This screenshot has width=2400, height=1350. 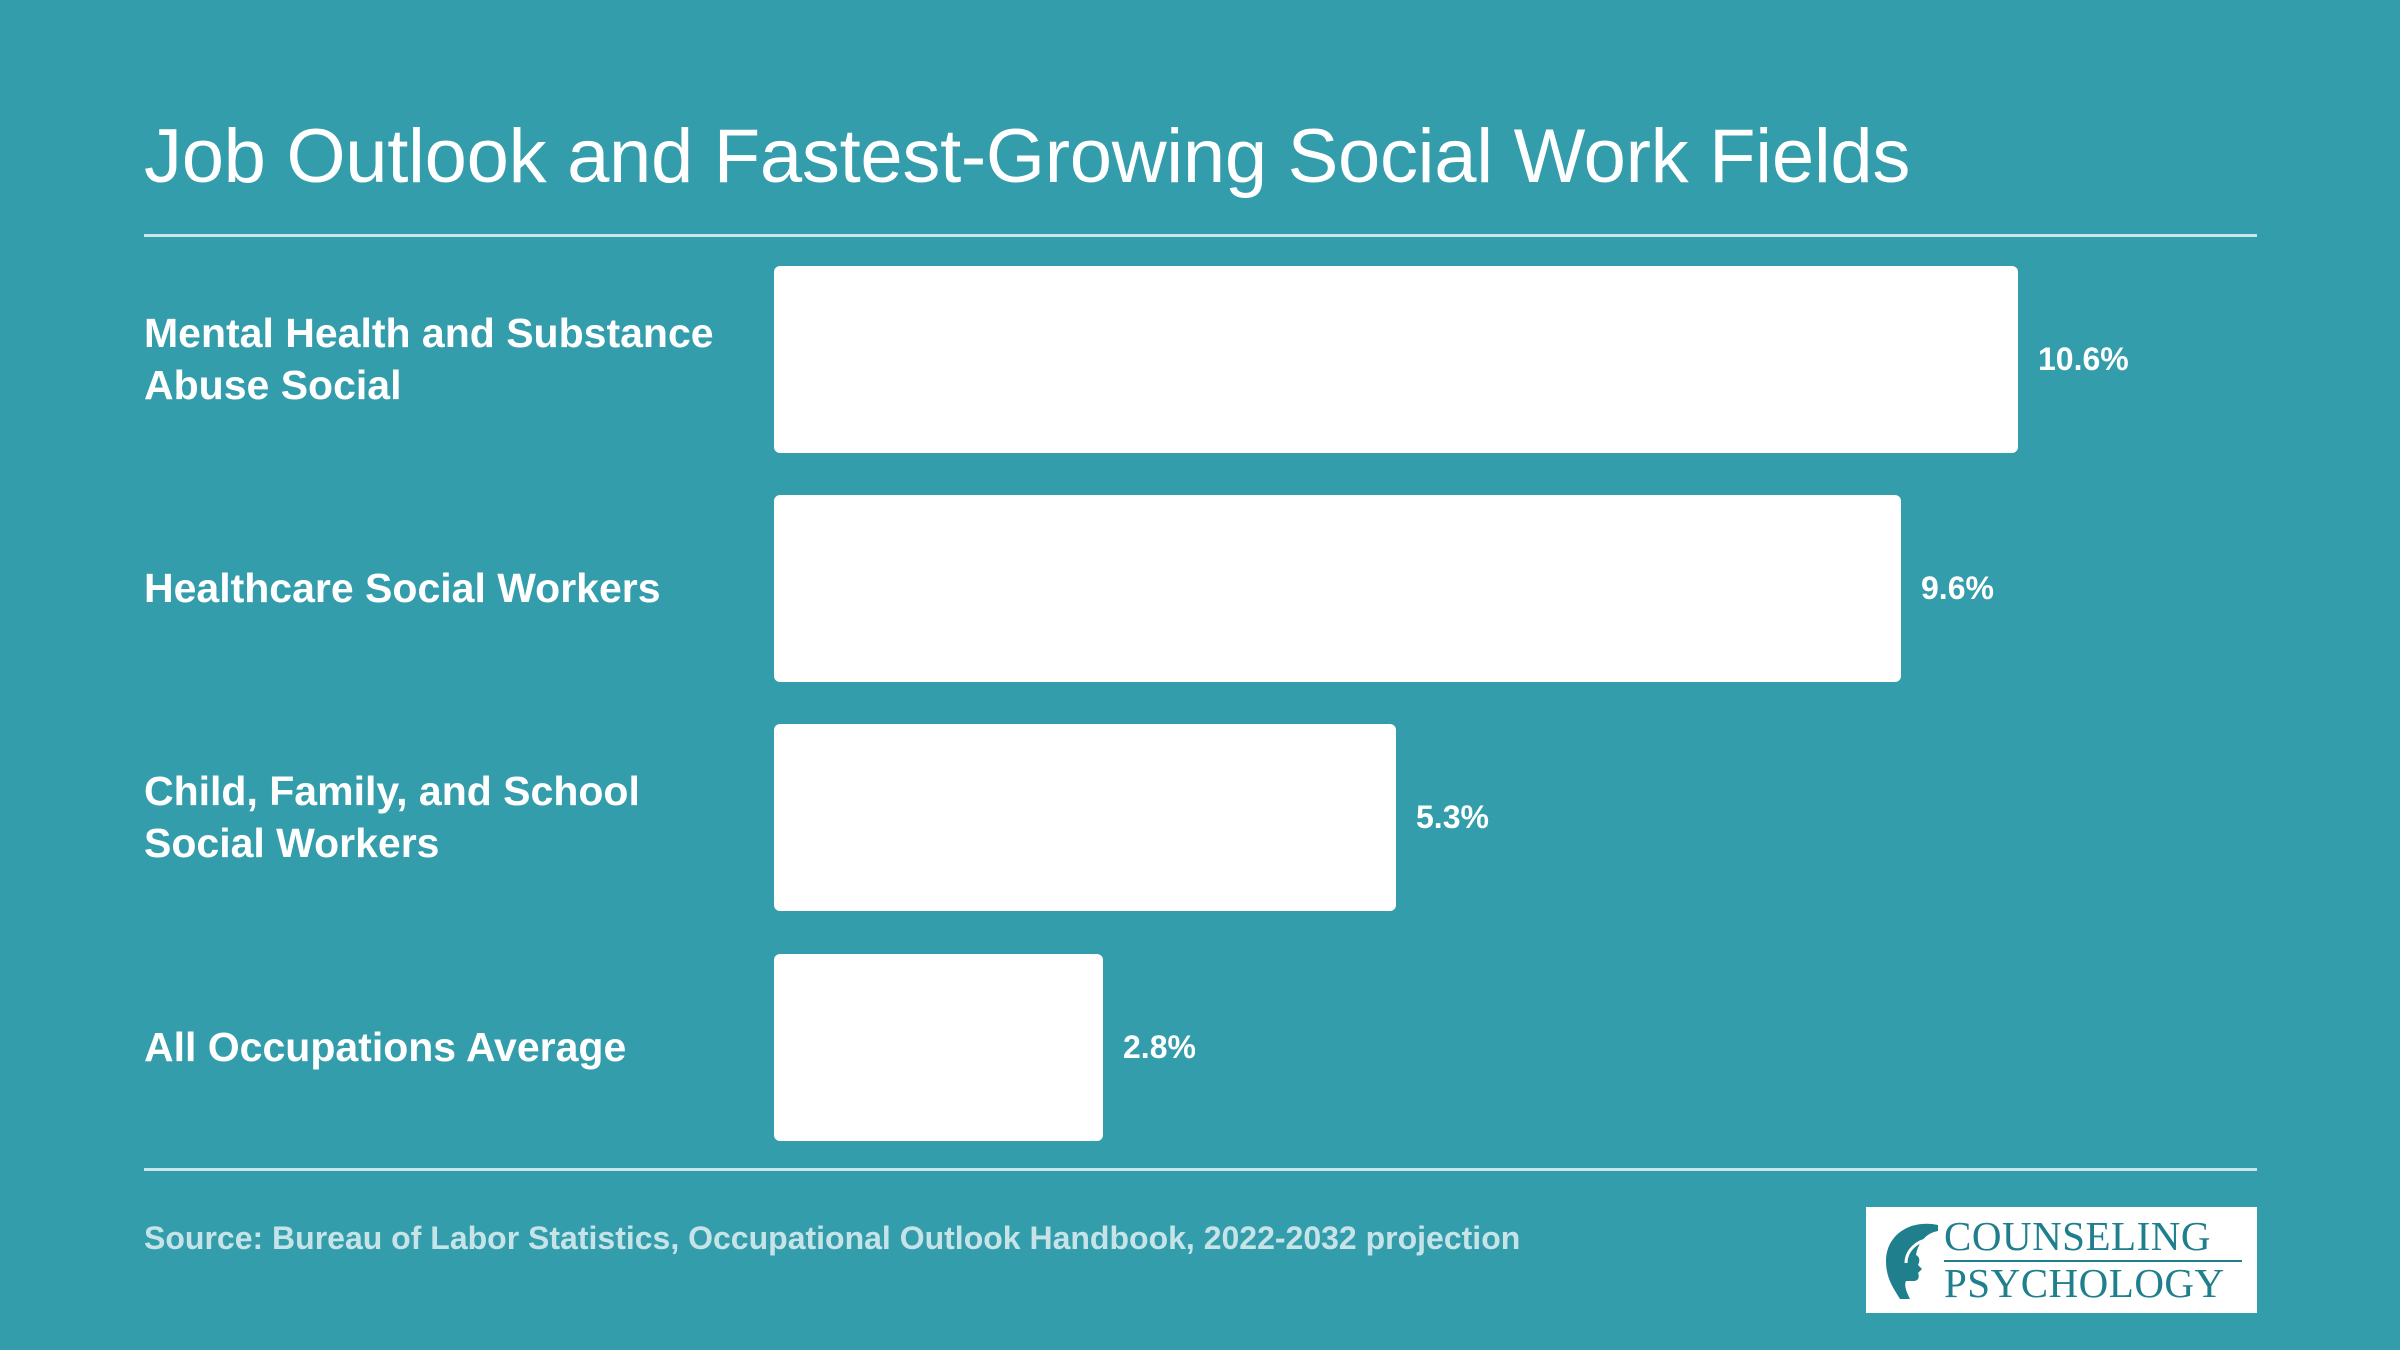 I want to click on category-label: Child, Family, and School Social Workers, so click(x=392, y=817).